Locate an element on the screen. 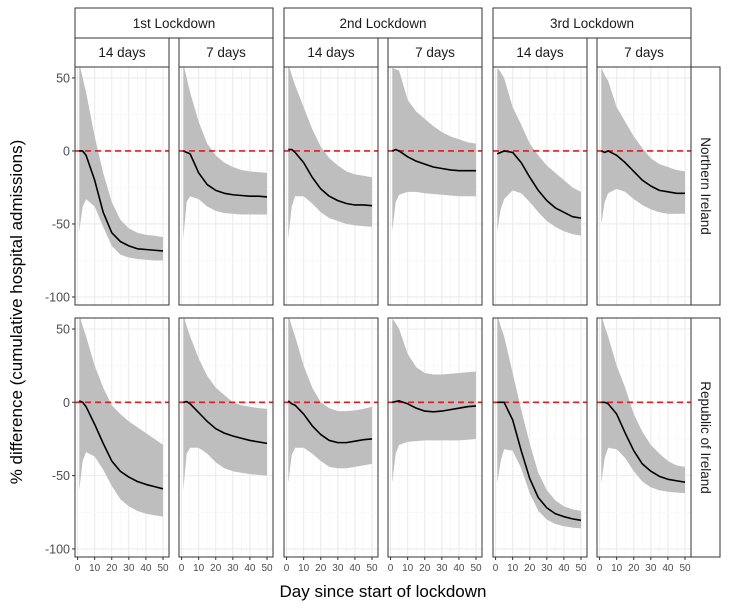 The image size is (731, 609). region-strip-label: Republic of Ireland is located at coordinates (705, 437).